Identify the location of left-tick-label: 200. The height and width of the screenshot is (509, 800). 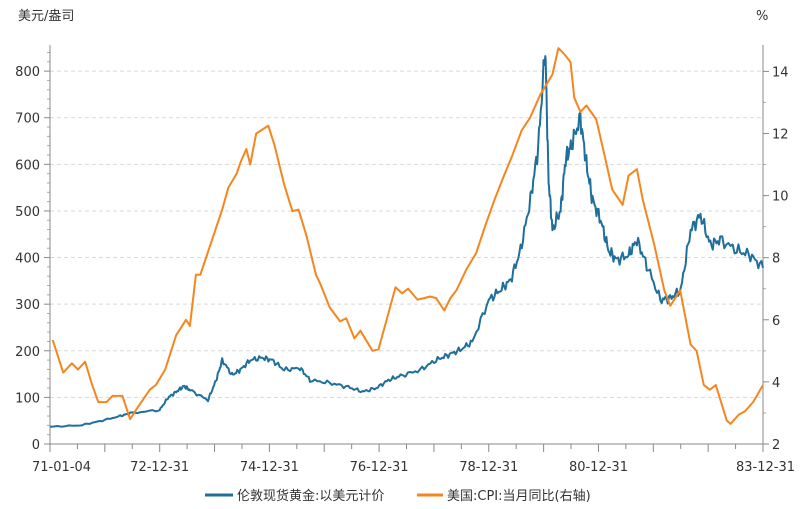
(27, 352).